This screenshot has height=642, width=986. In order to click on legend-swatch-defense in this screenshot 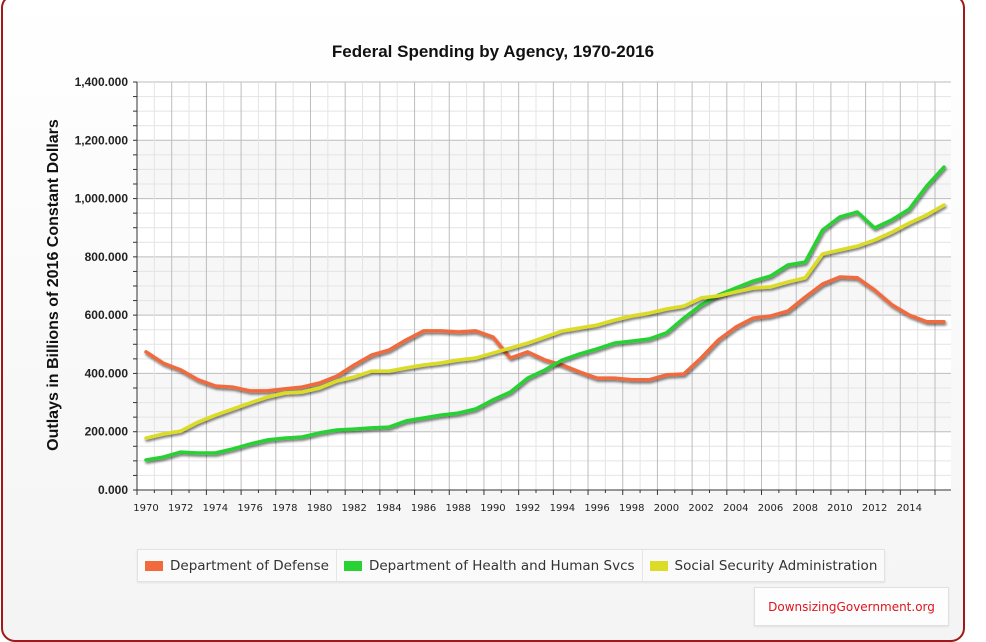, I will do `click(154, 565)`.